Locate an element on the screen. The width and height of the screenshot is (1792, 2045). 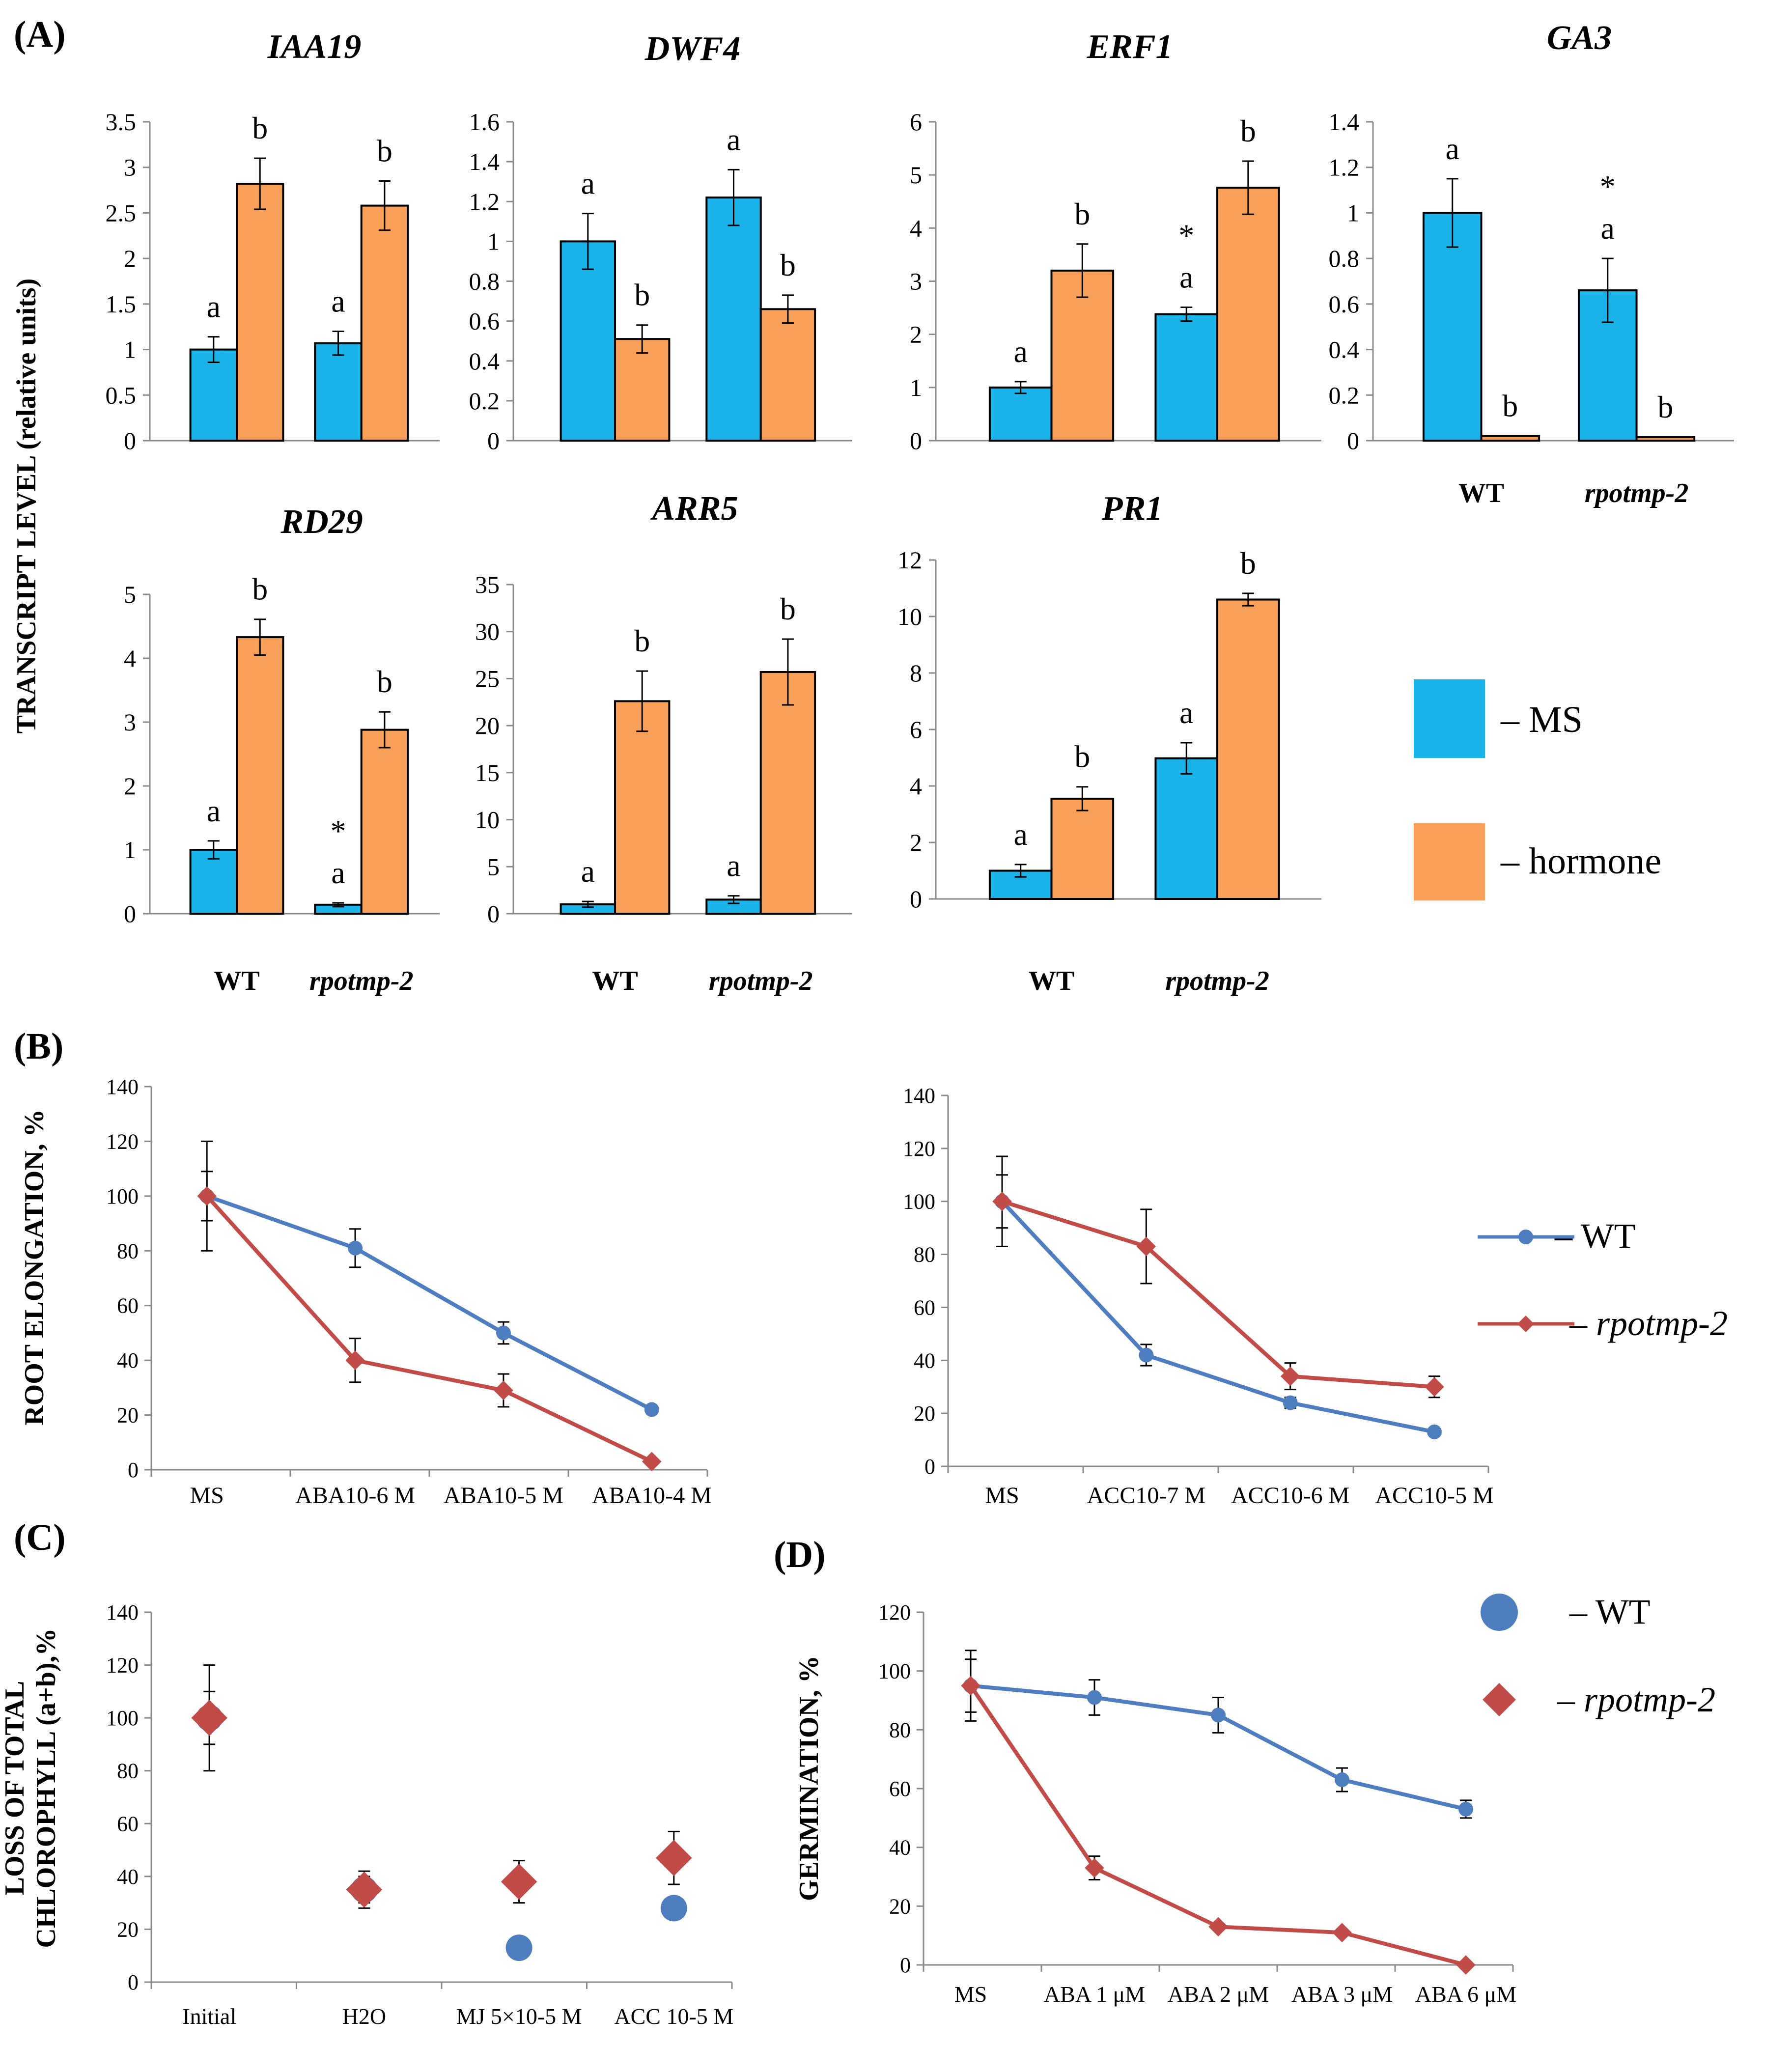
chart-title-pr1: PR1 is located at coordinates (1132, 509).